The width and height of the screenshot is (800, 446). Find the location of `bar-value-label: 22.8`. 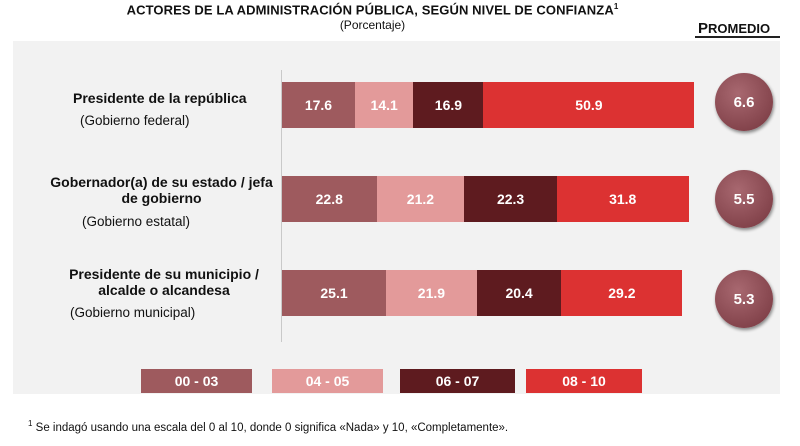

bar-value-label: 22.8 is located at coordinates (329, 199).